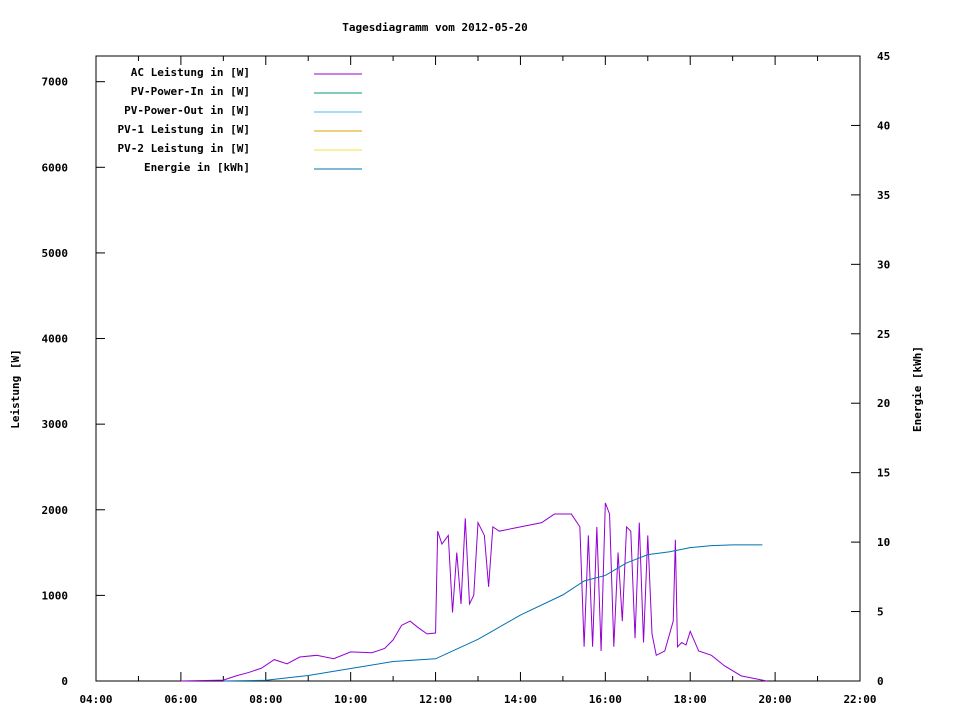 Image resolution: width=960 pixels, height=720 pixels. I want to click on y2-tick-label: 35, so click(883, 195).